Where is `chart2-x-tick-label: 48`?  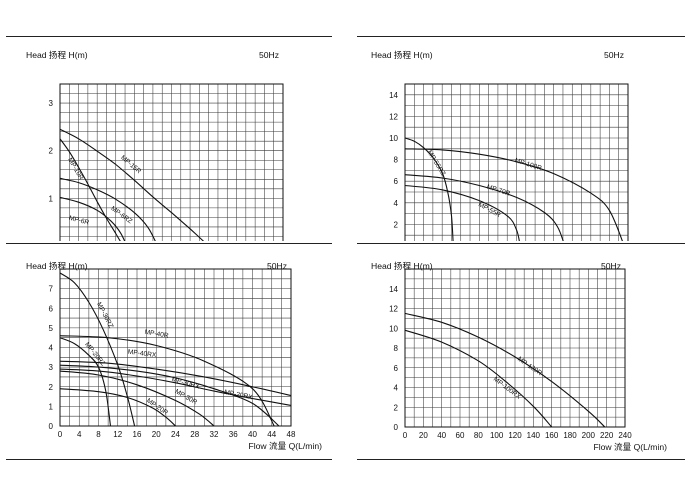 chart2-x-tick-label: 48 is located at coordinates (291, 434).